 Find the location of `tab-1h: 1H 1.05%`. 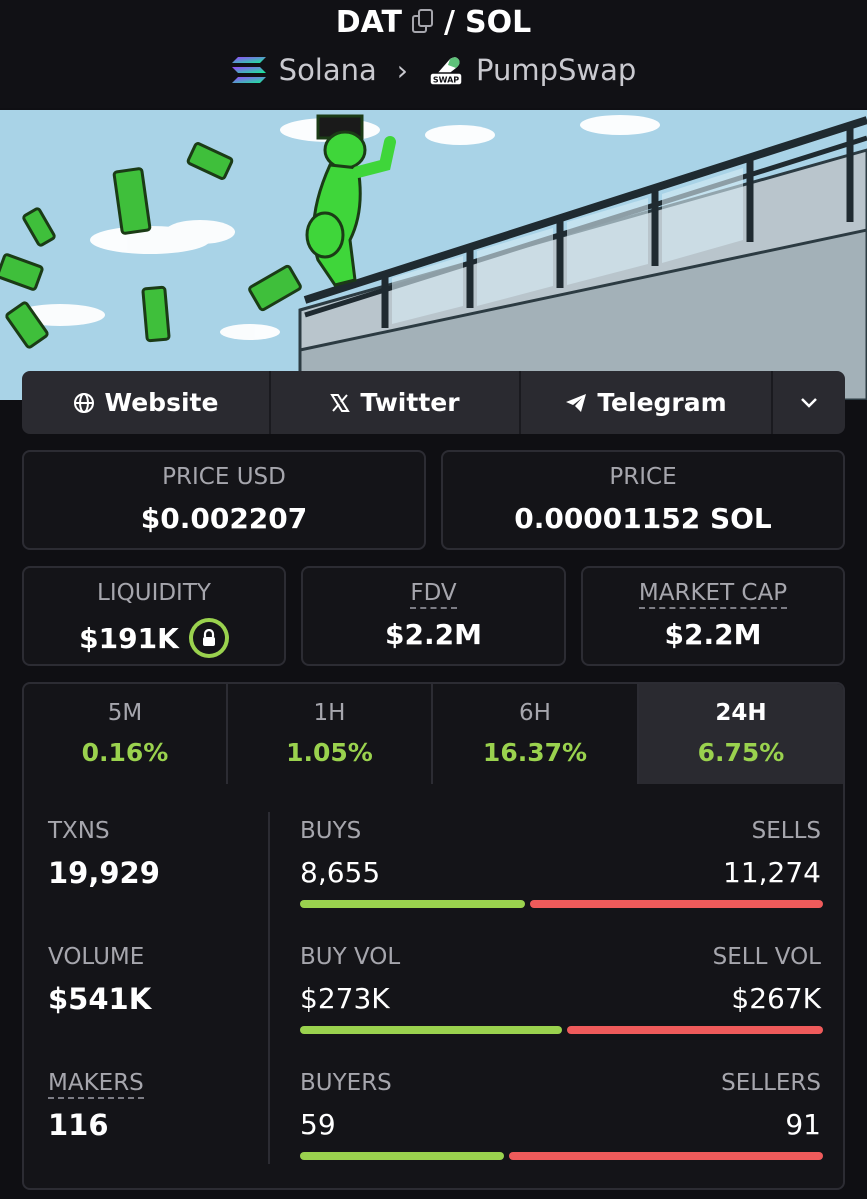

tab-1h: 1H 1.05% is located at coordinates (330, 734).